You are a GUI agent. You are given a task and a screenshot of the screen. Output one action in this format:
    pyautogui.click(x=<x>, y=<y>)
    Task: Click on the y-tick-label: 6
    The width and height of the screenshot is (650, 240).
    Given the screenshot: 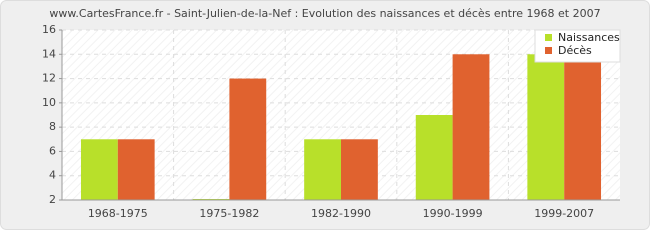 What is the action you would take?
    pyautogui.click(x=52, y=150)
    